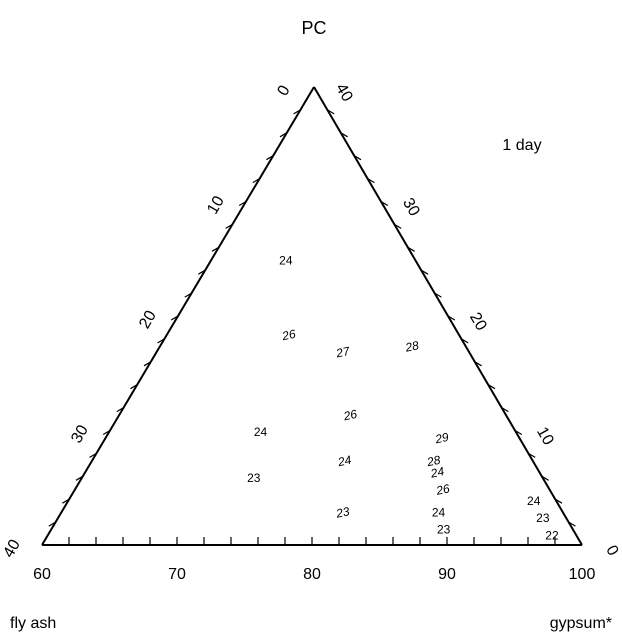 Image resolution: width=622 pixels, height=638 pixels. Describe the element at coordinates (343, 352) in the screenshot. I see `data-point-label: 27` at that location.